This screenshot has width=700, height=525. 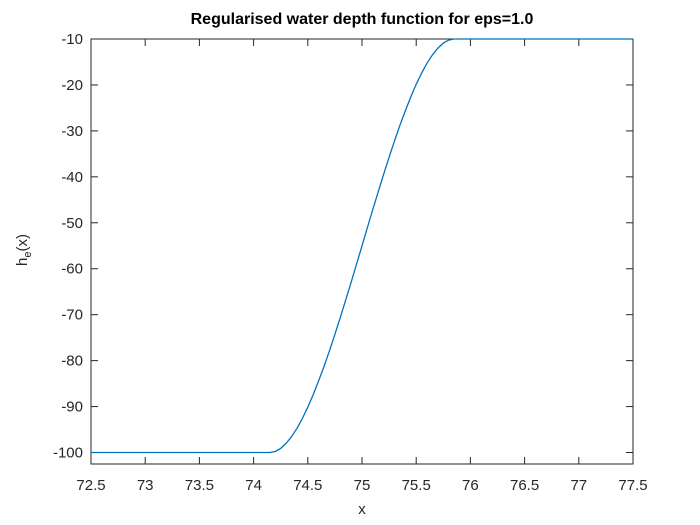 What do you see at coordinates (362, 509) in the screenshot?
I see `x-axis-label: x` at bounding box center [362, 509].